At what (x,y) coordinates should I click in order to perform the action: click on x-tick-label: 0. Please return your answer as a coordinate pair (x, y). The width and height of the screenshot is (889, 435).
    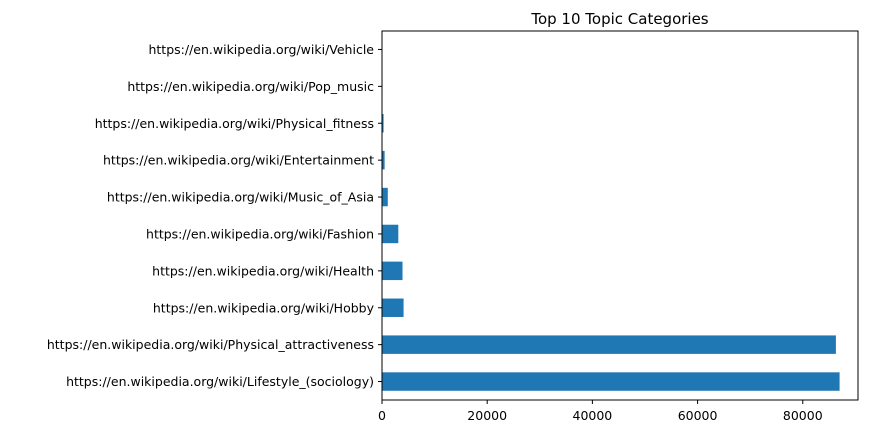
    Looking at the image, I should click on (382, 415).